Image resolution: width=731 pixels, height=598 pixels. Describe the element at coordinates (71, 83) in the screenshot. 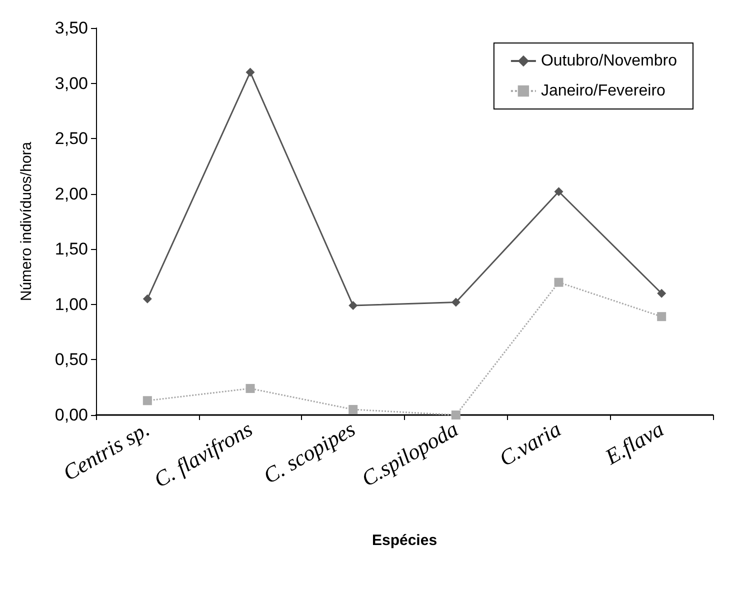

I see `y-tick-label: 3,00` at that location.